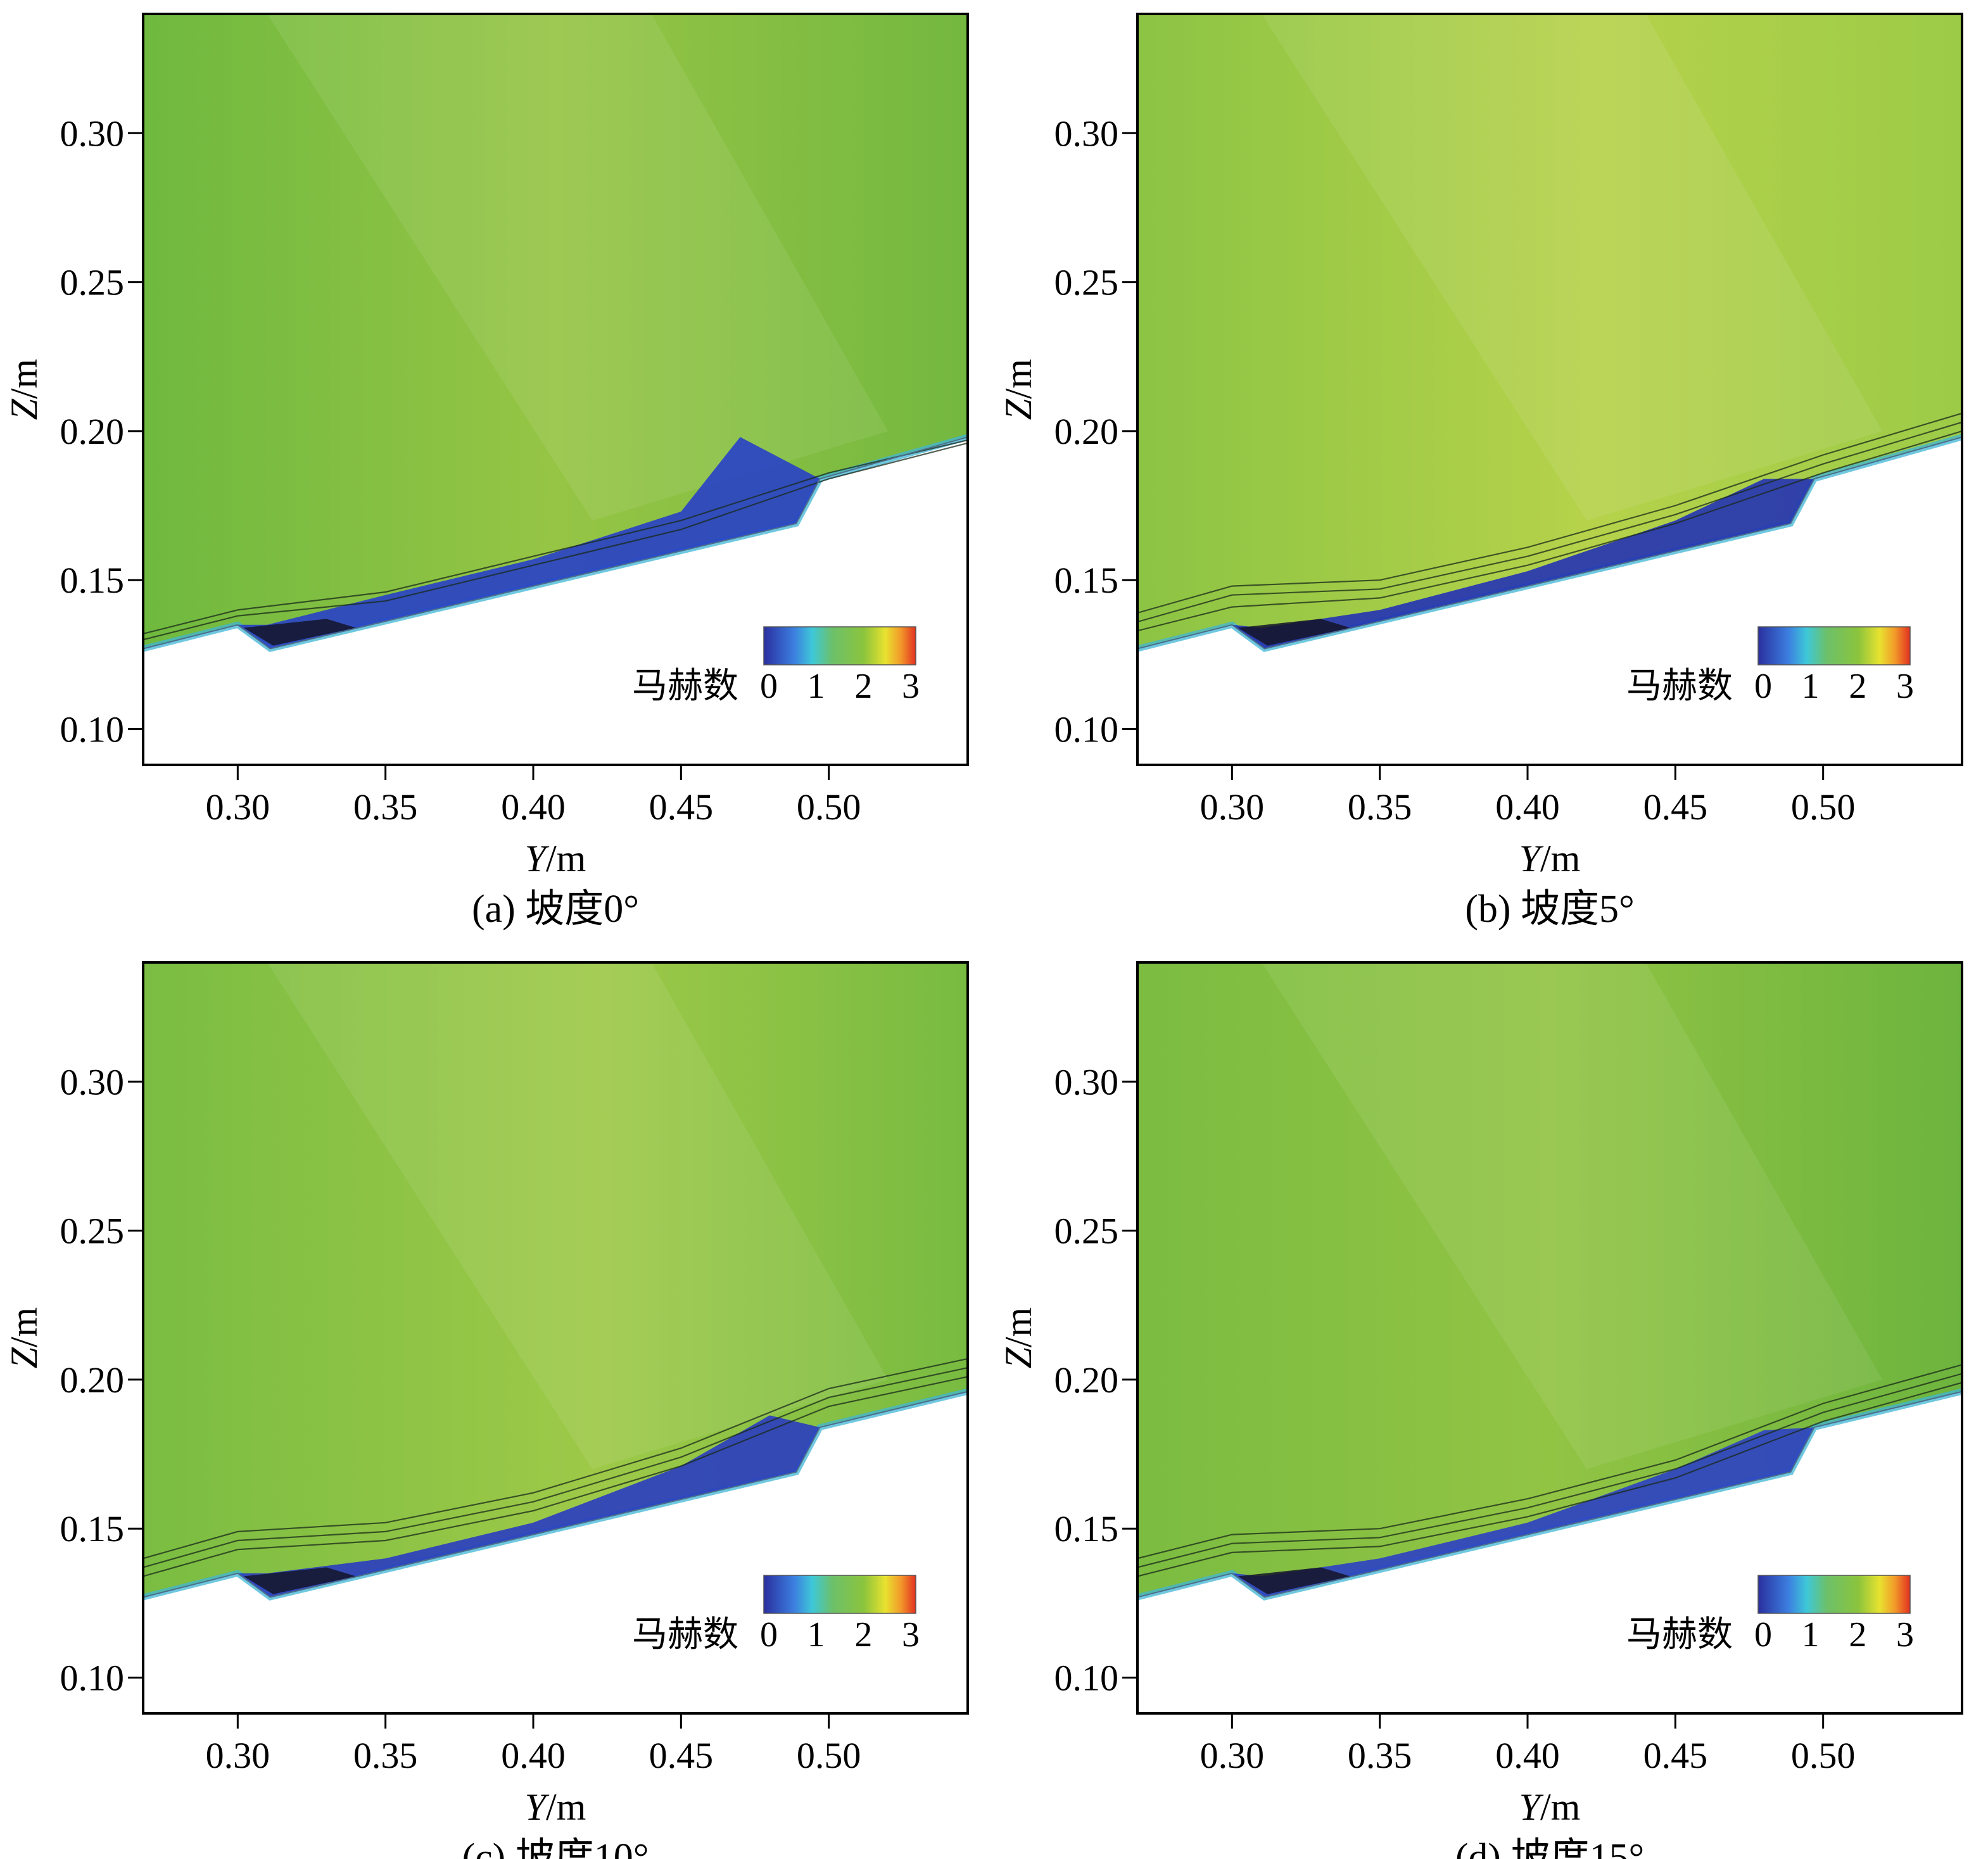 This screenshot has width=1988, height=1859. I want to click on x-tick-label: 0.30, so click(238, 1755).